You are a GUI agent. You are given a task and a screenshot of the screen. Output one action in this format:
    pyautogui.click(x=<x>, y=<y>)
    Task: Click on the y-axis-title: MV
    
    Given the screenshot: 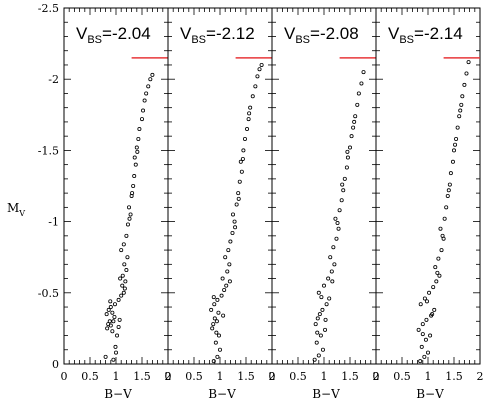 What is the action you would take?
    pyautogui.click(x=16, y=209)
    